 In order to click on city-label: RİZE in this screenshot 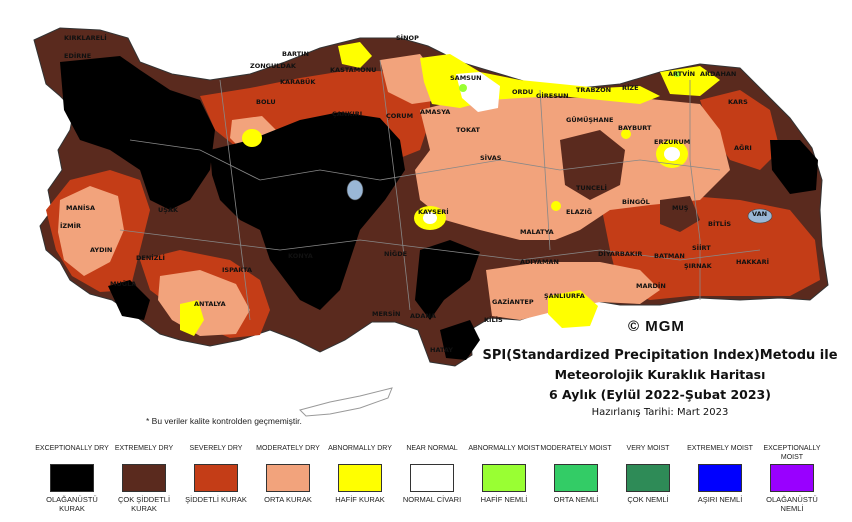, I will do `click(630, 87)`.